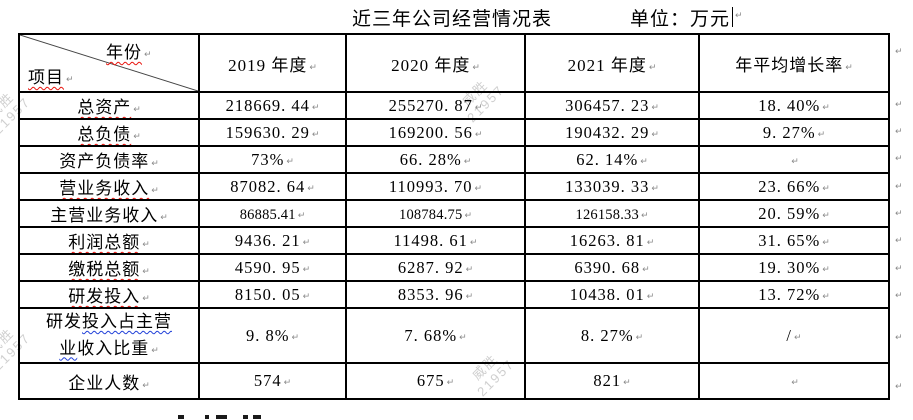 The image size is (913, 420). I want to click on row-label-cell: 企业人数, so click(109, 381).